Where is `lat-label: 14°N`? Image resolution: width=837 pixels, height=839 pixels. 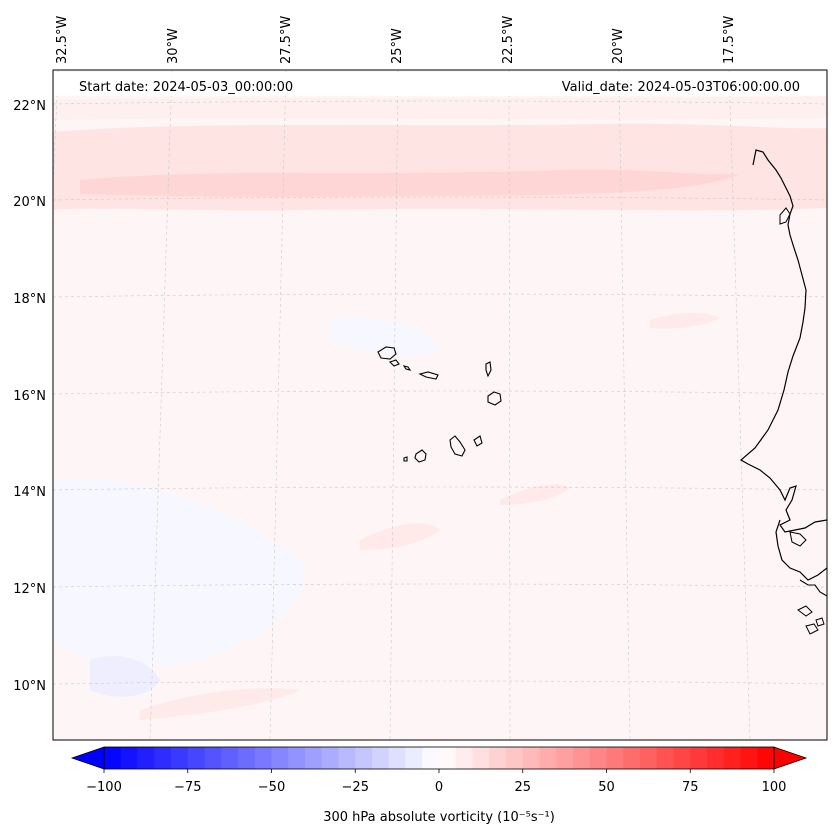 lat-label: 14°N is located at coordinates (29, 492).